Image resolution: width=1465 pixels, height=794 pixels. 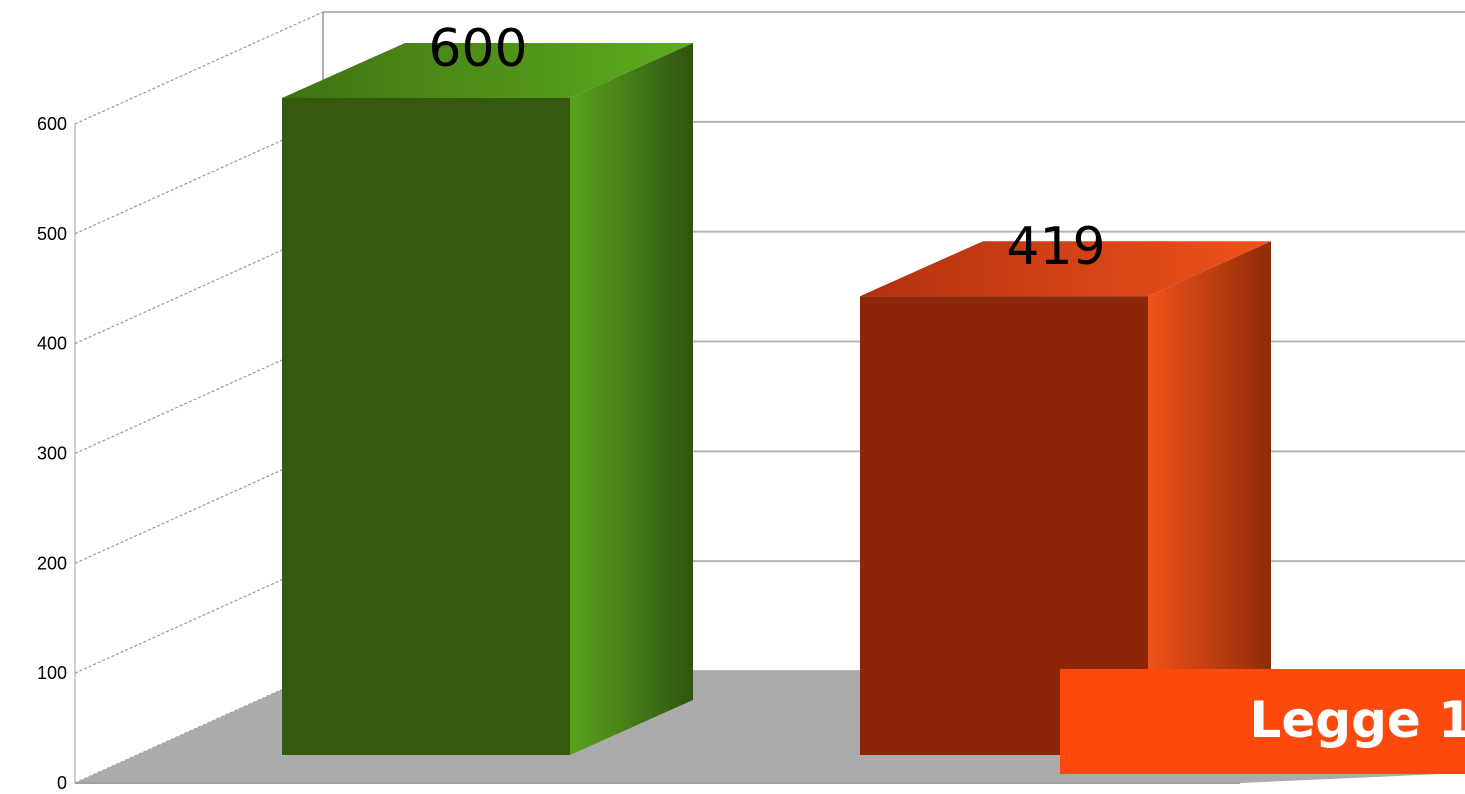 I want to click on legend-label: Legge 1, so click(x=1357, y=720).